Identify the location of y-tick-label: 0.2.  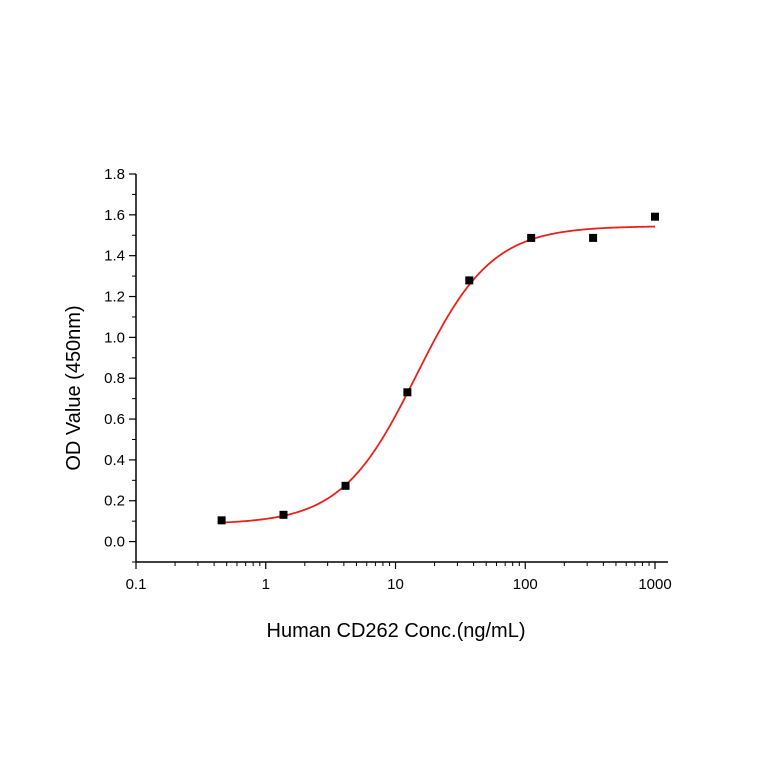
(114, 501).